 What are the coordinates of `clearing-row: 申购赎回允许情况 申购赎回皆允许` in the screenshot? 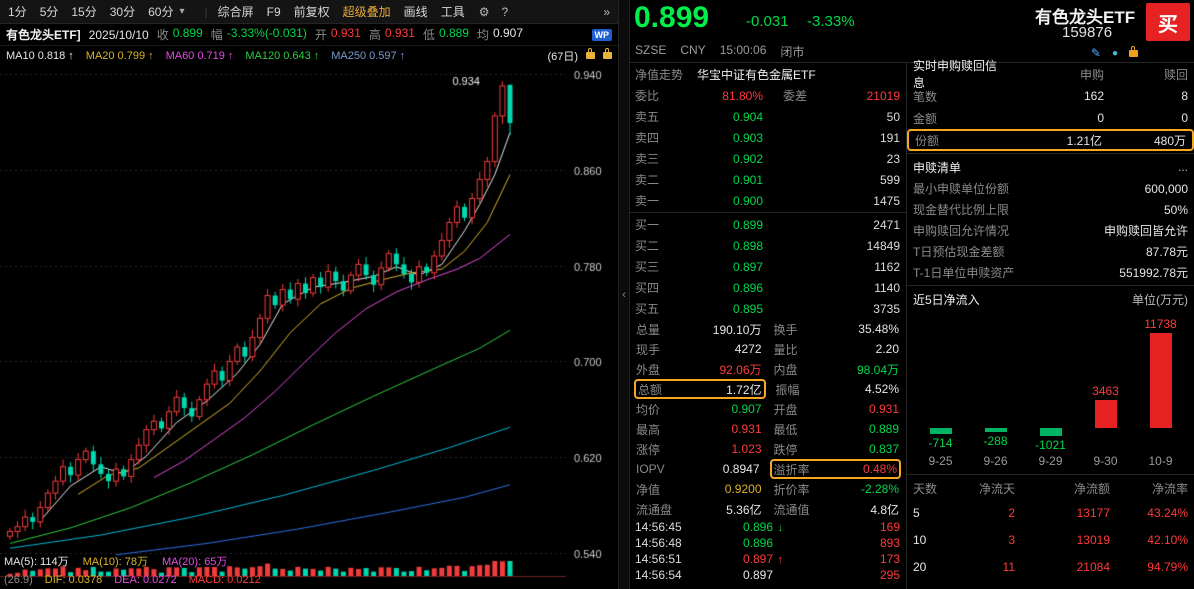 It's located at (1050, 231).